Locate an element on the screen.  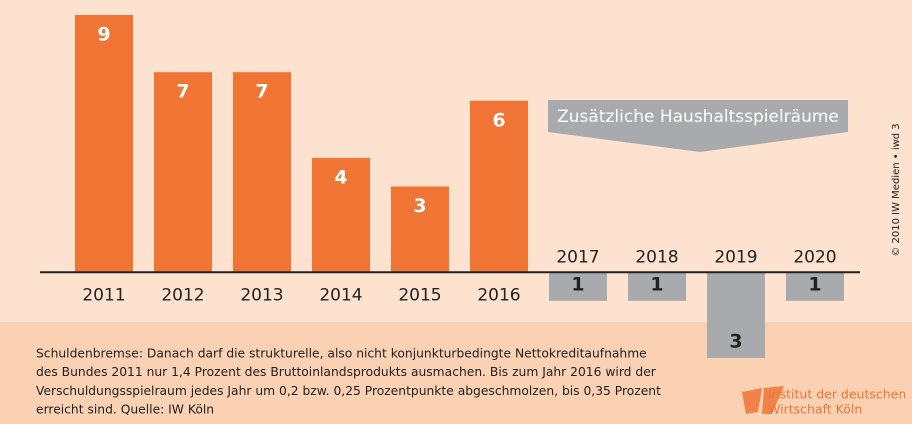
x-tick-label: 2012 is located at coordinates (182, 295).